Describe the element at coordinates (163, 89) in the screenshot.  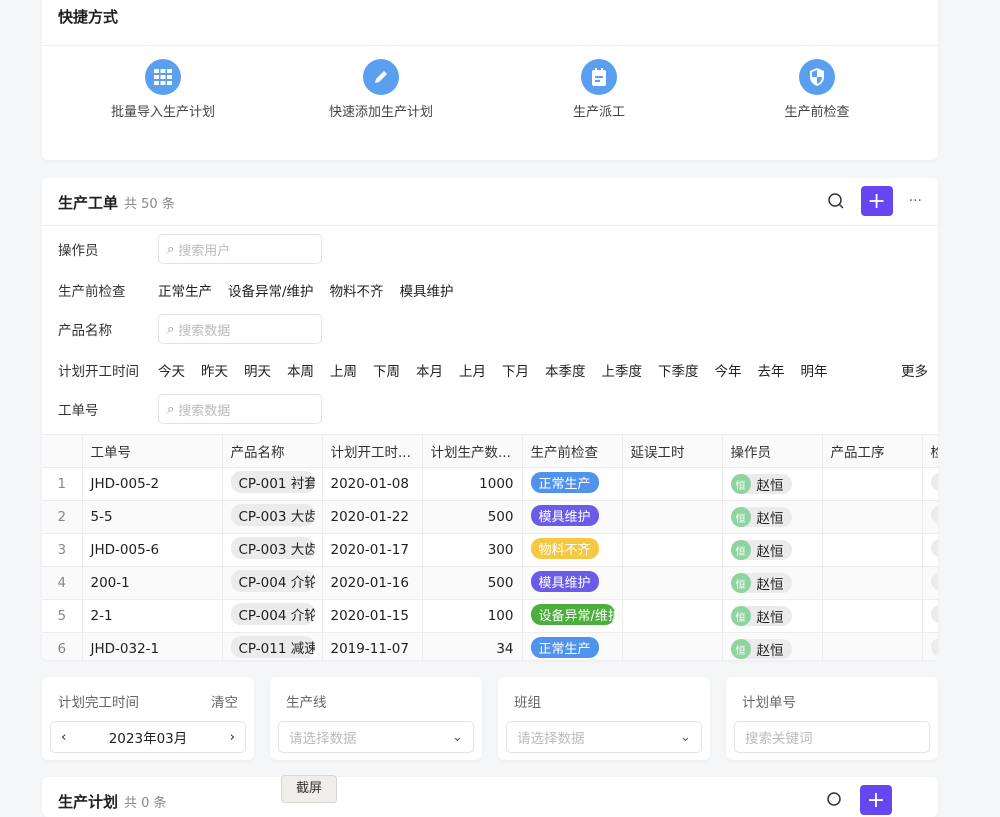
I see `shortcut-batch-import: 批量导入生产计划` at that location.